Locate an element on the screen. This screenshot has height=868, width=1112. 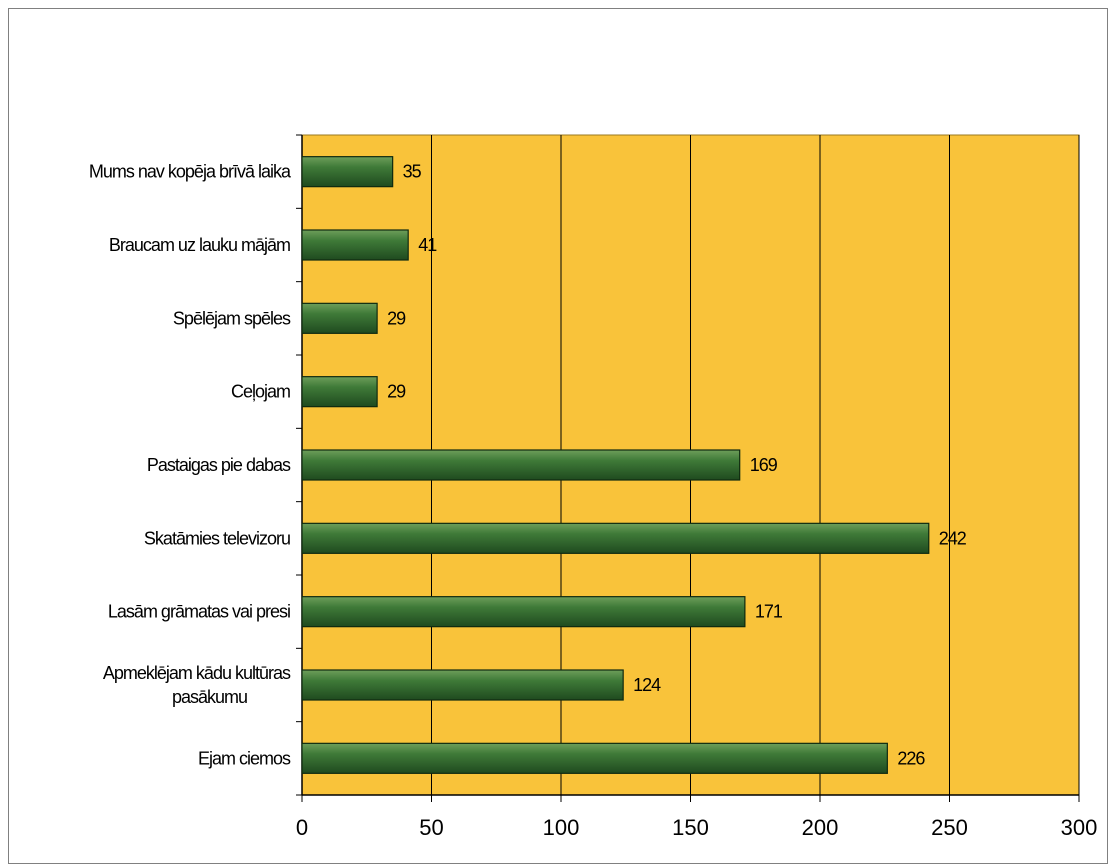
x-tick-label: 50 is located at coordinates (431, 827).